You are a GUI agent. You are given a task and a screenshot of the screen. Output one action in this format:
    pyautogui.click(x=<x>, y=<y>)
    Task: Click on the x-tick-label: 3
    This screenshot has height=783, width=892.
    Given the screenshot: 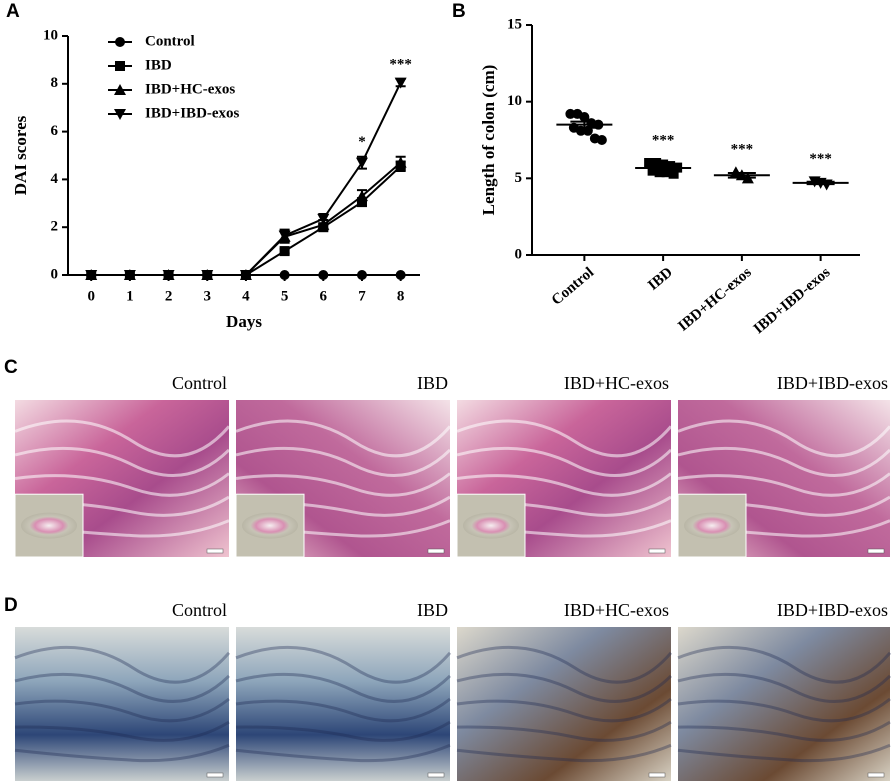 What is the action you would take?
    pyautogui.click(x=208, y=296)
    